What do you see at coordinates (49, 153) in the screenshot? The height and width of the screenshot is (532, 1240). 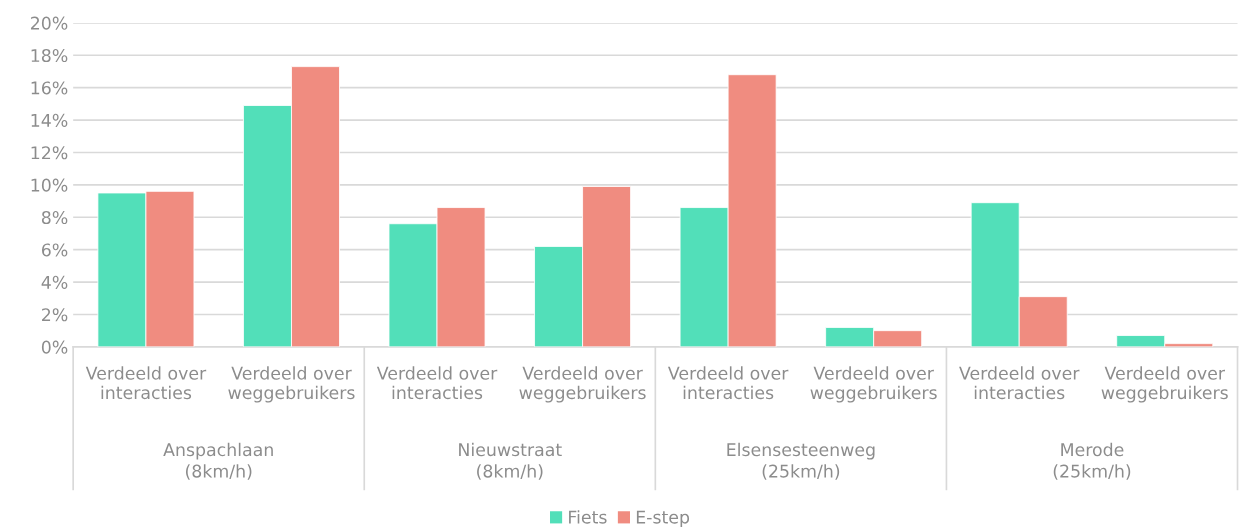 I see `y-tick-label: 12%` at bounding box center [49, 153].